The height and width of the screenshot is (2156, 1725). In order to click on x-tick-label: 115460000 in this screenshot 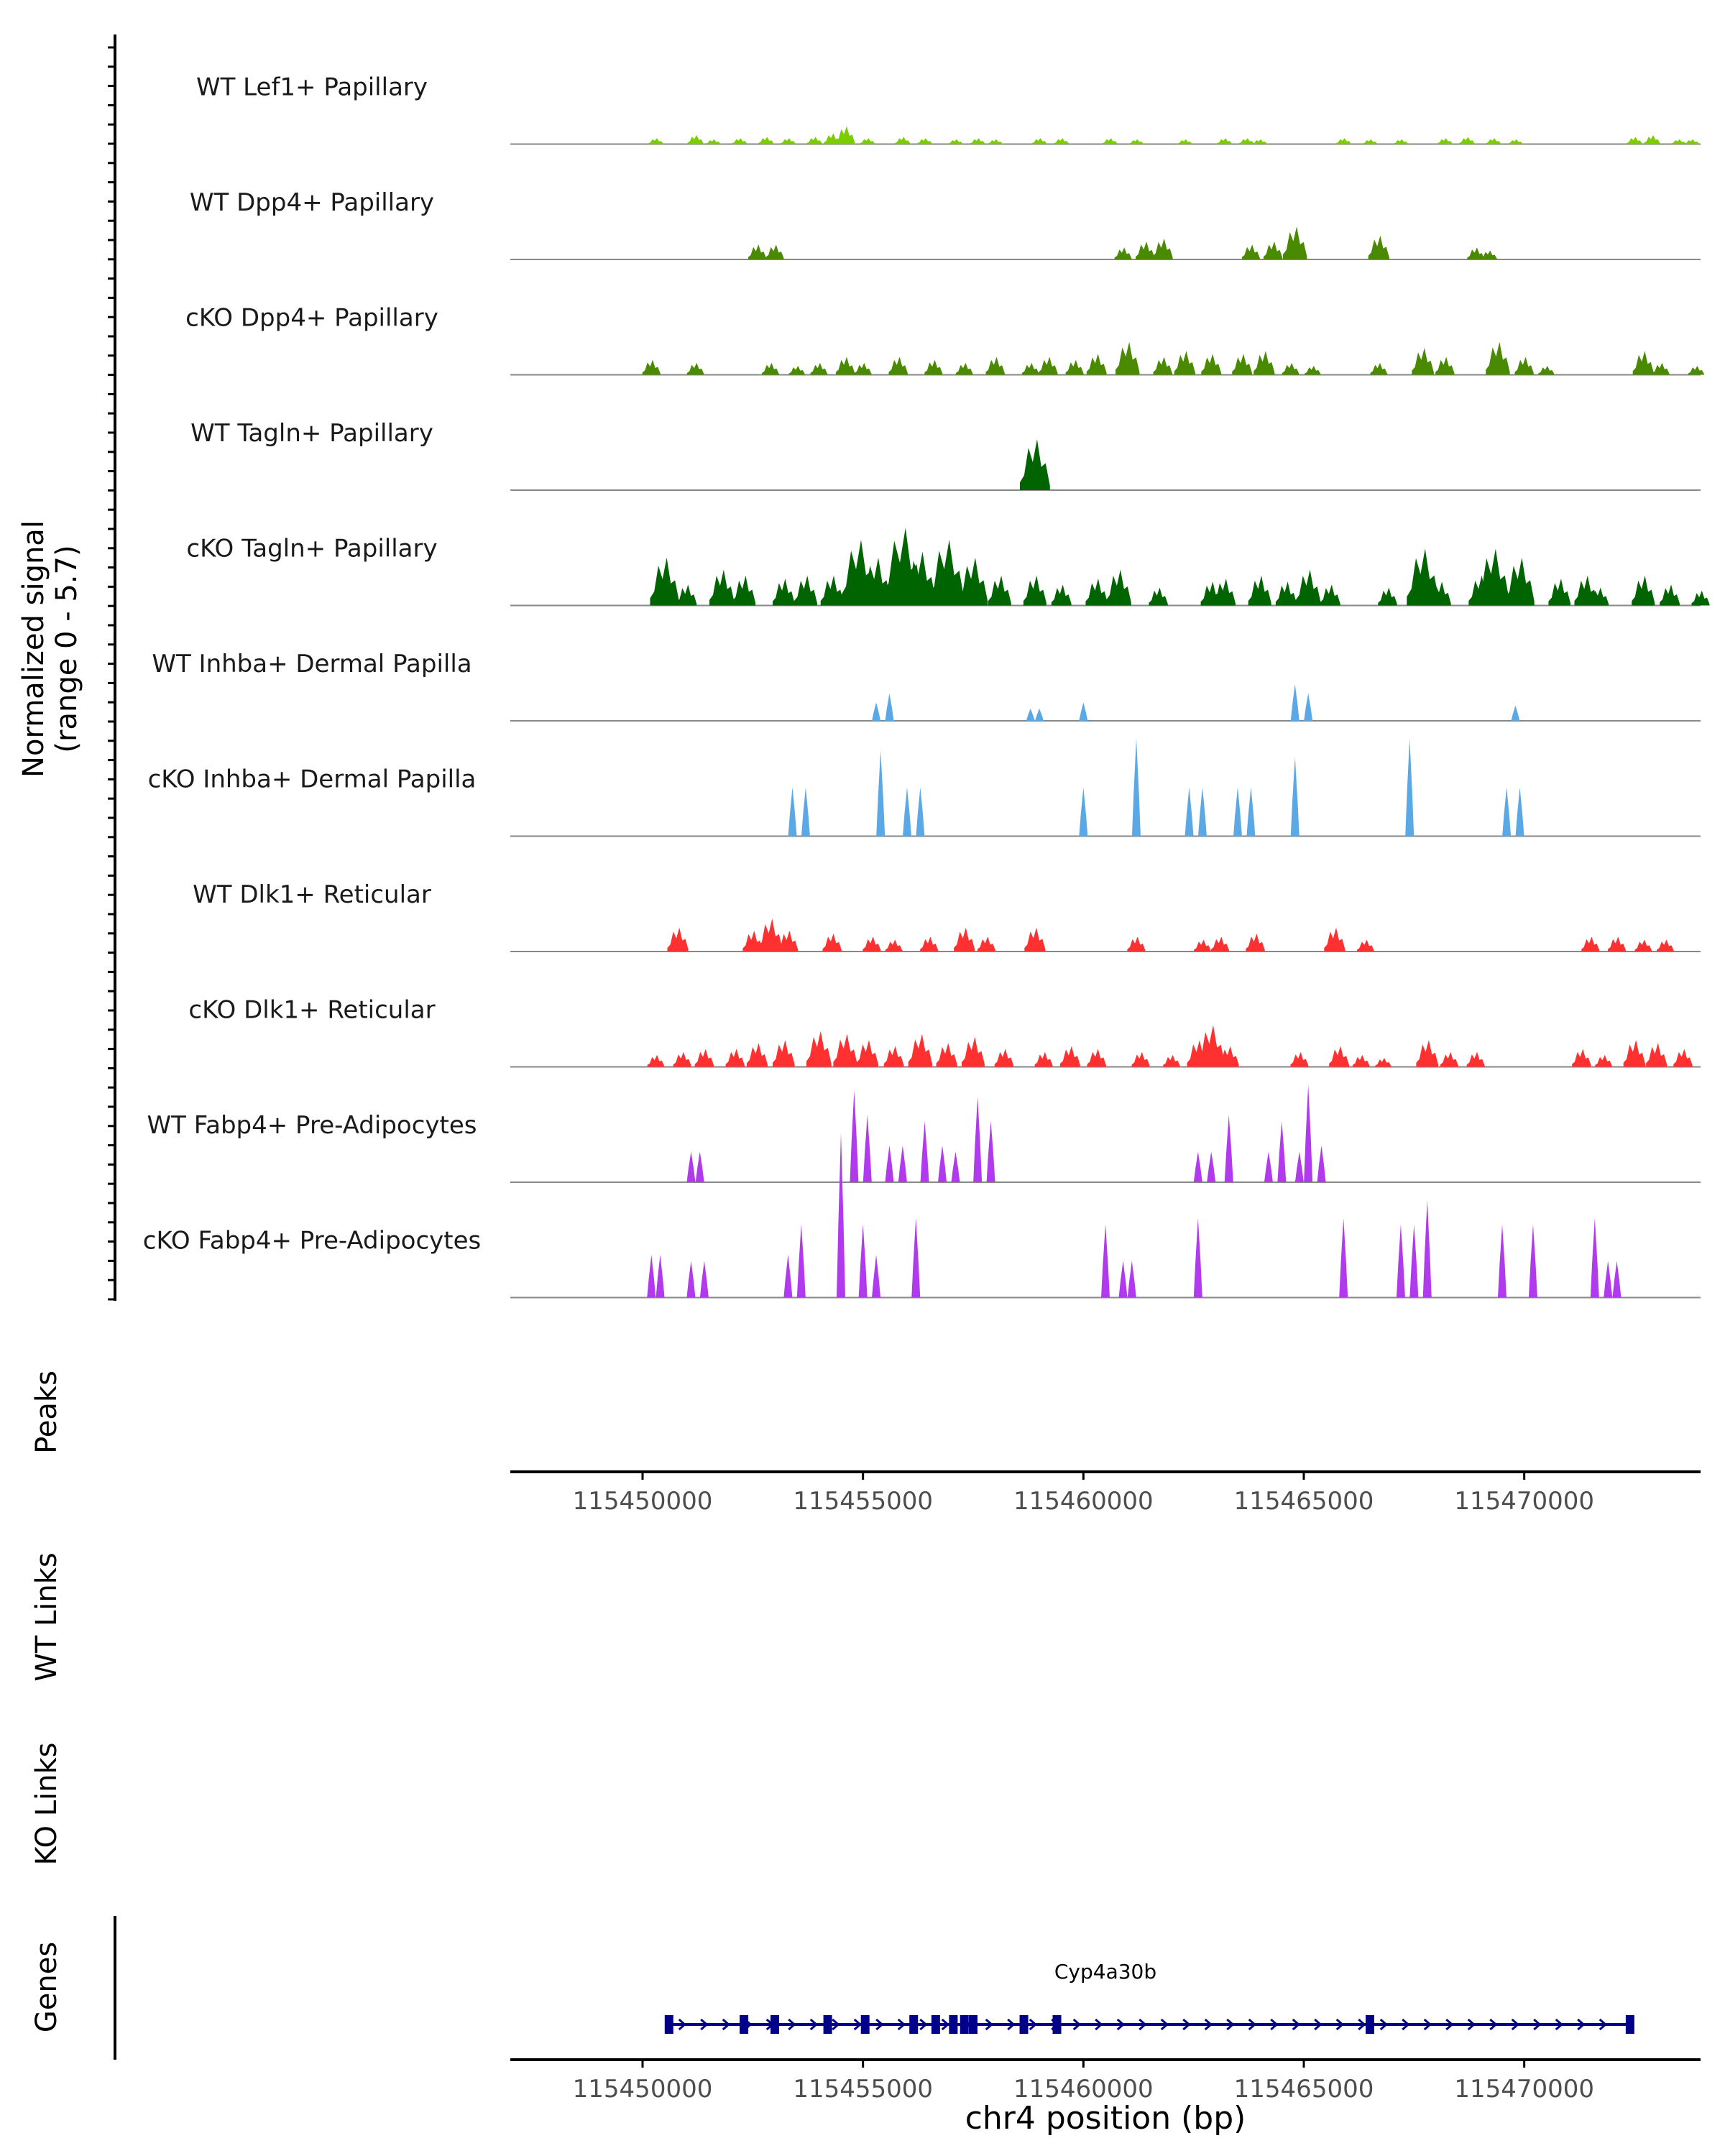, I will do `click(1083, 2089)`.